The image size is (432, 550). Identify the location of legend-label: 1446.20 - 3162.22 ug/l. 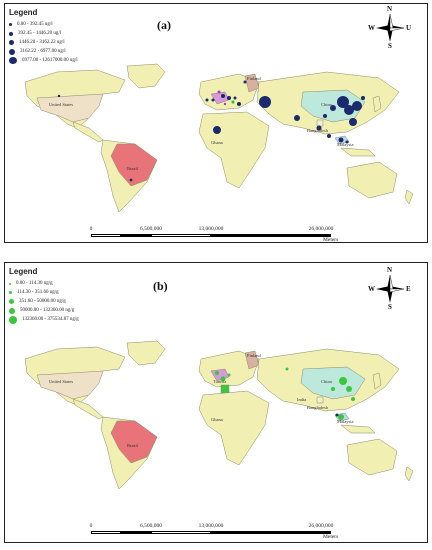
(42, 42).